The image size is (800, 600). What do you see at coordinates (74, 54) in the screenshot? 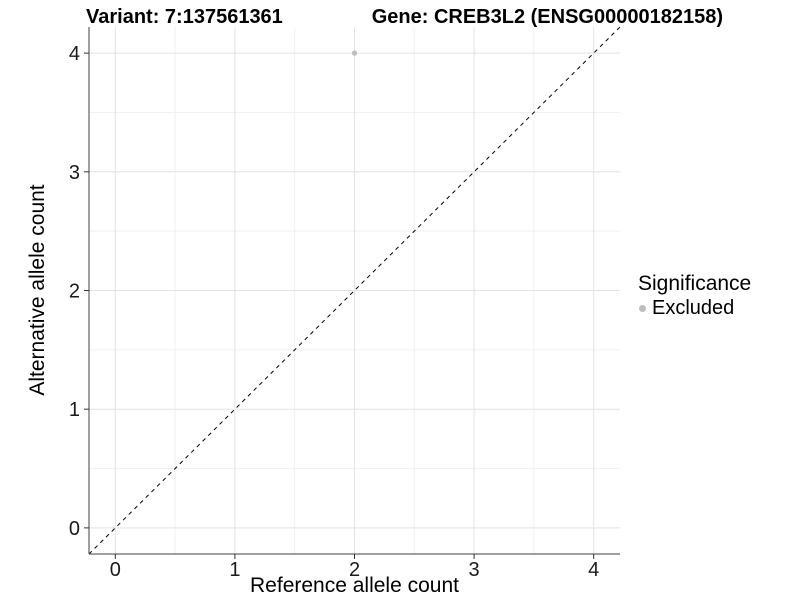
I see `y-tick-label: 4` at bounding box center [74, 54].